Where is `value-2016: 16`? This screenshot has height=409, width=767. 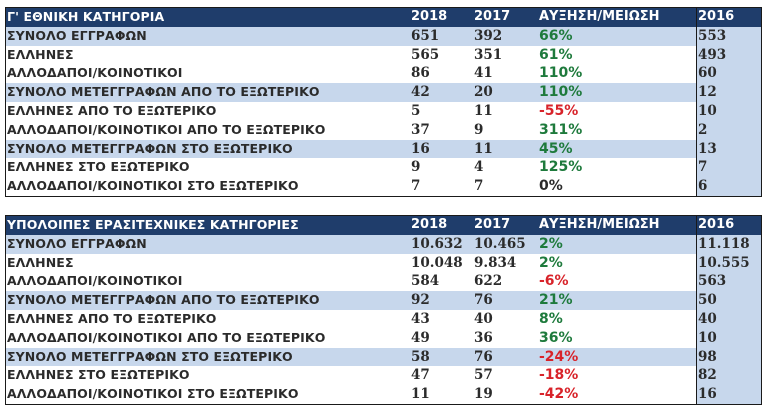 value-2016: 16 is located at coordinates (728, 394).